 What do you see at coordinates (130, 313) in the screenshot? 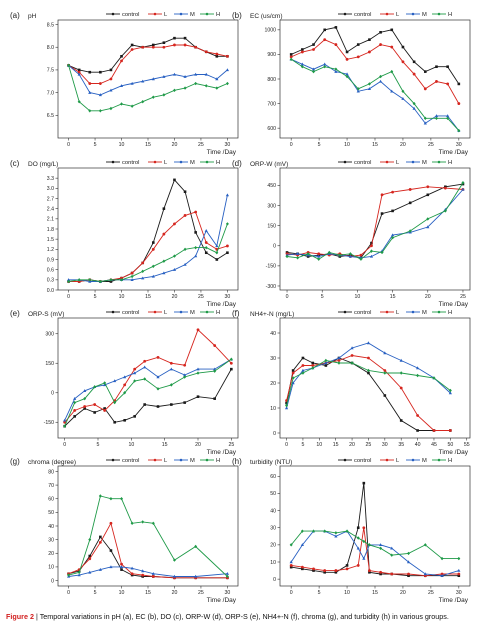
I see `legend-label-control: control` at bounding box center [130, 313].